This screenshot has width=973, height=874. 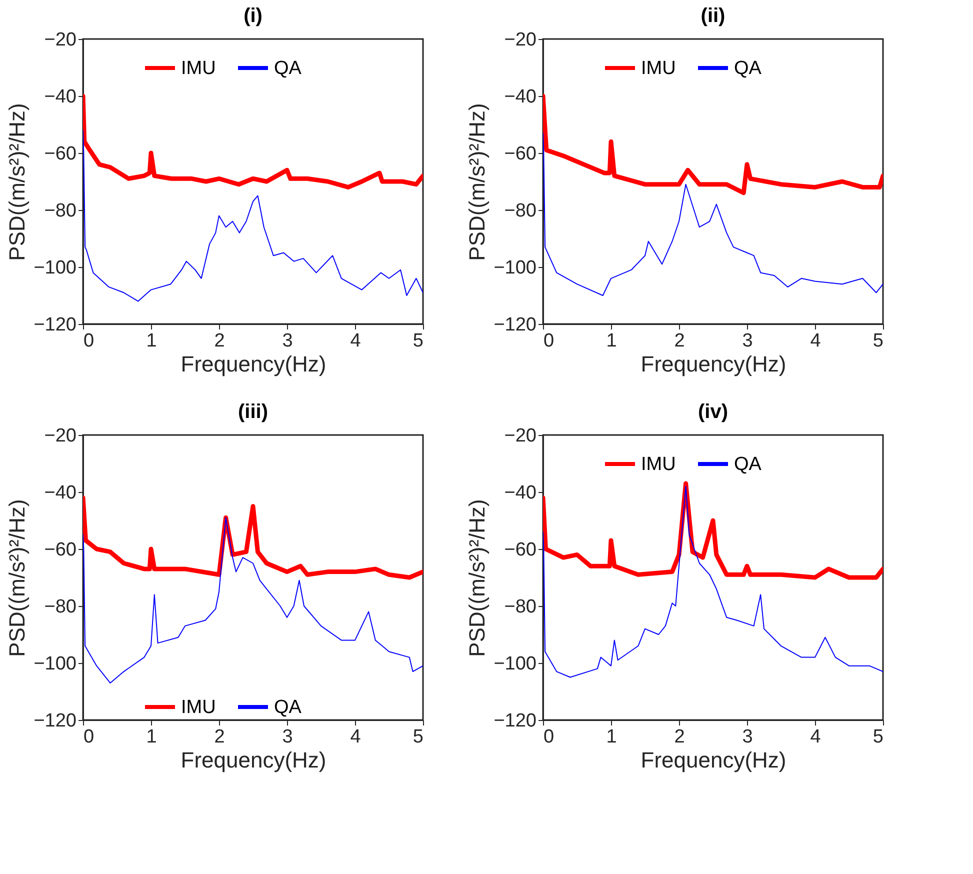 What do you see at coordinates (253, 412) in the screenshot?
I see `chart-title: (iii)` at bounding box center [253, 412].